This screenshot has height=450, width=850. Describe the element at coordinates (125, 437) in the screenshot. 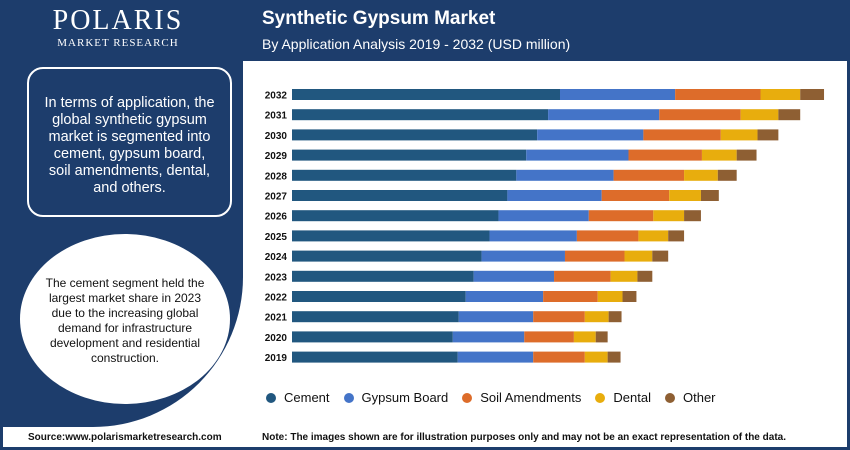

I see `source-text: Source:www.polarismarketresearch.com` at that location.